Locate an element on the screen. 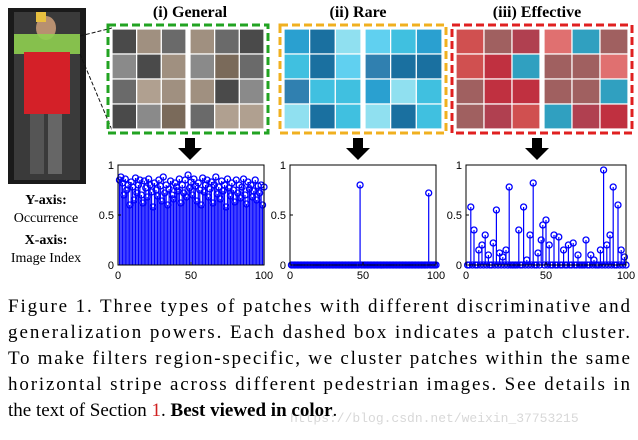  cluster-box is located at coordinates (542, 79).